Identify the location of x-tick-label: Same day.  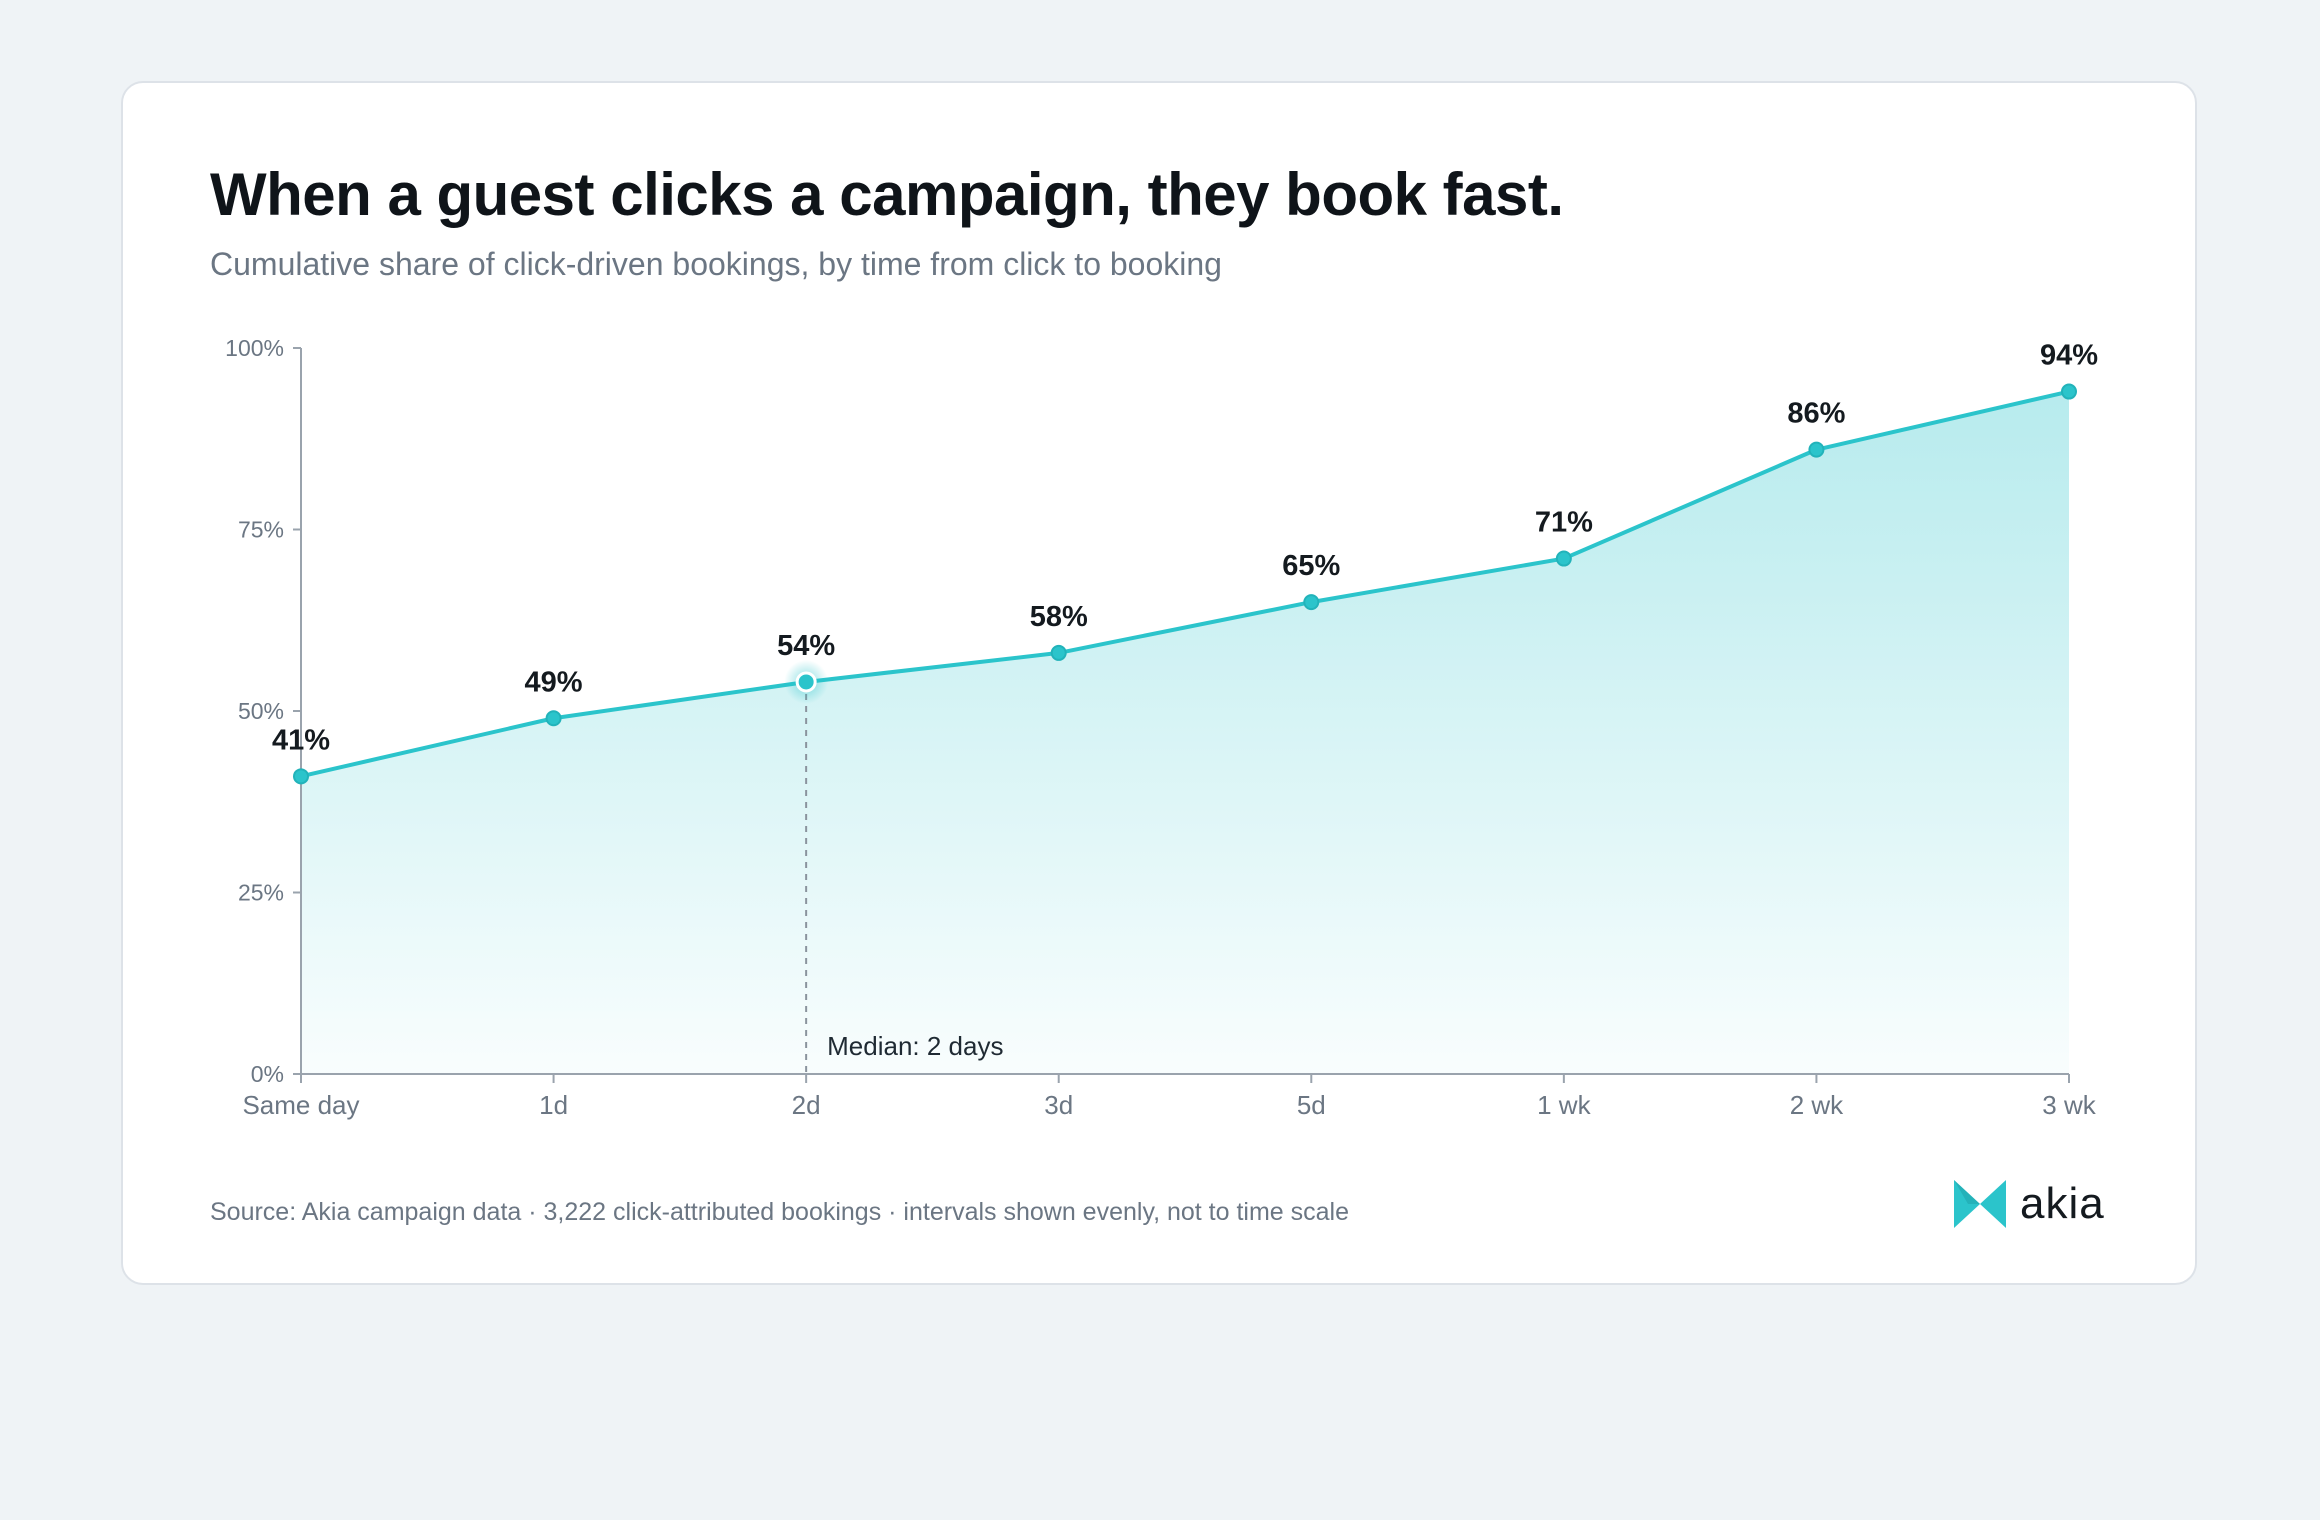
(300, 1105).